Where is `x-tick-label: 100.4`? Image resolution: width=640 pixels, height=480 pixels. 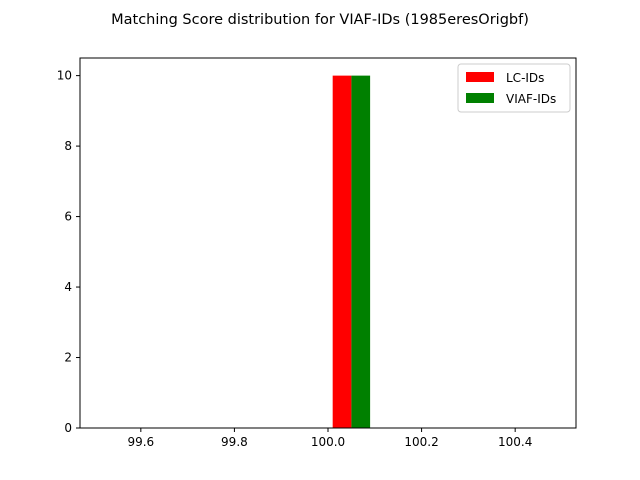
x-tick-label: 100.4 is located at coordinates (515, 442).